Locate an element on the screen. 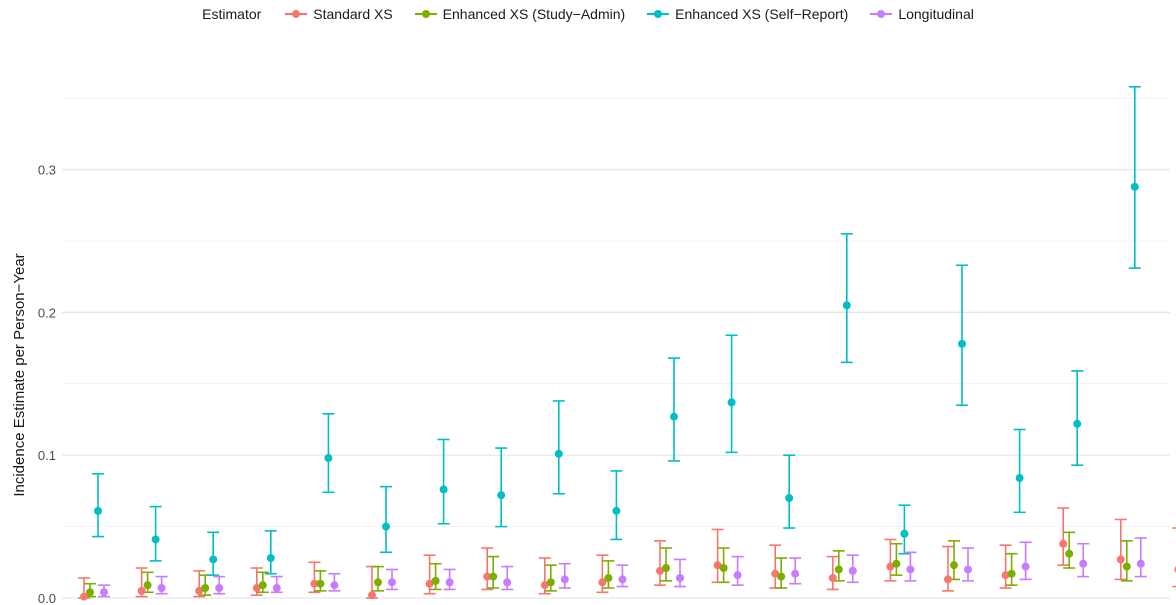  y-axis-label: Incidence Estimate per Person−Year is located at coordinates (19, 374).